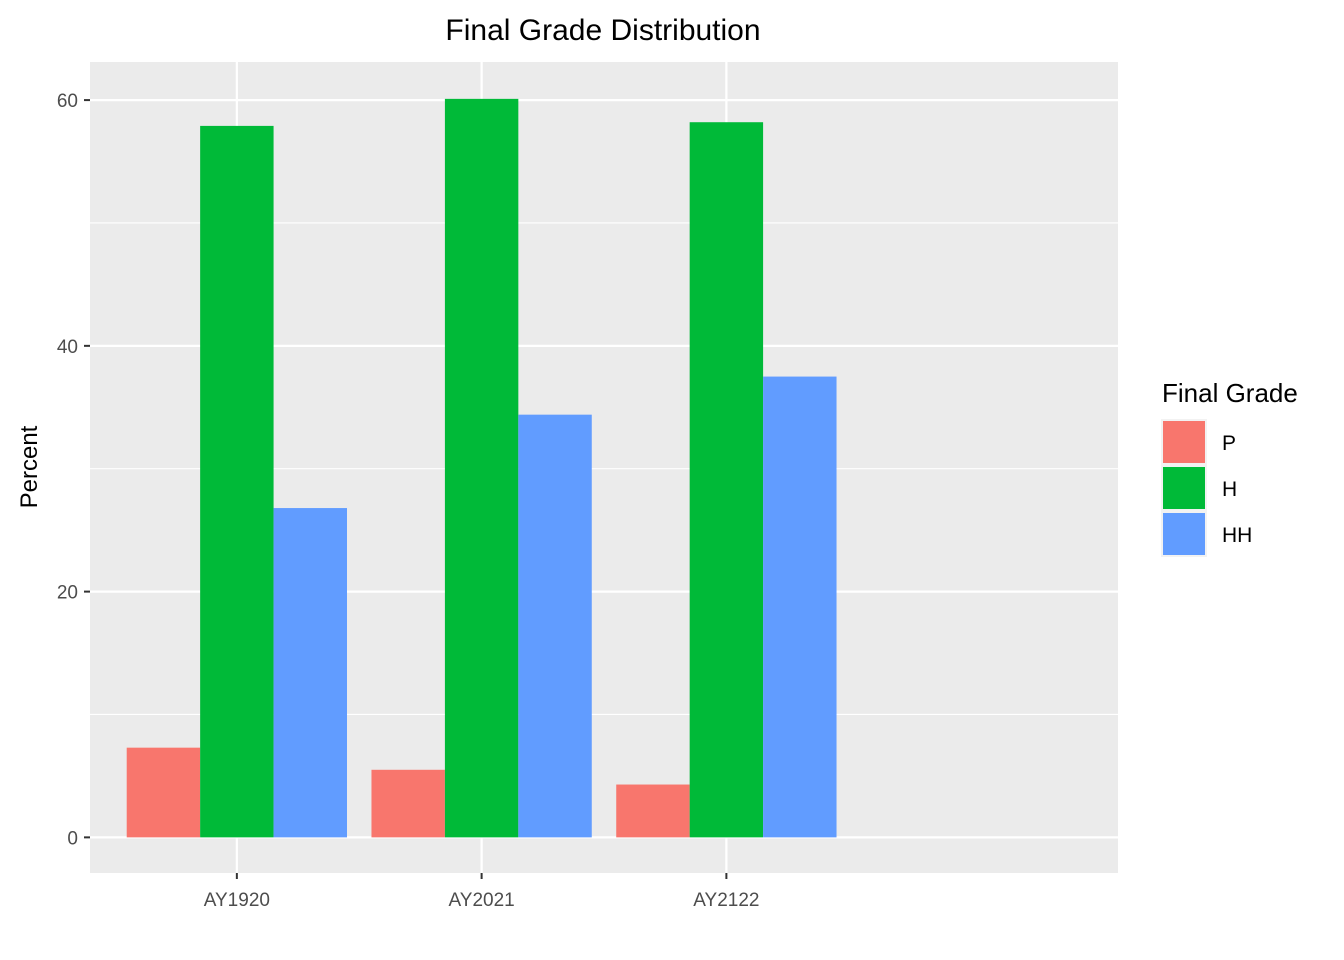 The height and width of the screenshot is (960, 1344). I want to click on bar-hh-ay2122, so click(800, 607).